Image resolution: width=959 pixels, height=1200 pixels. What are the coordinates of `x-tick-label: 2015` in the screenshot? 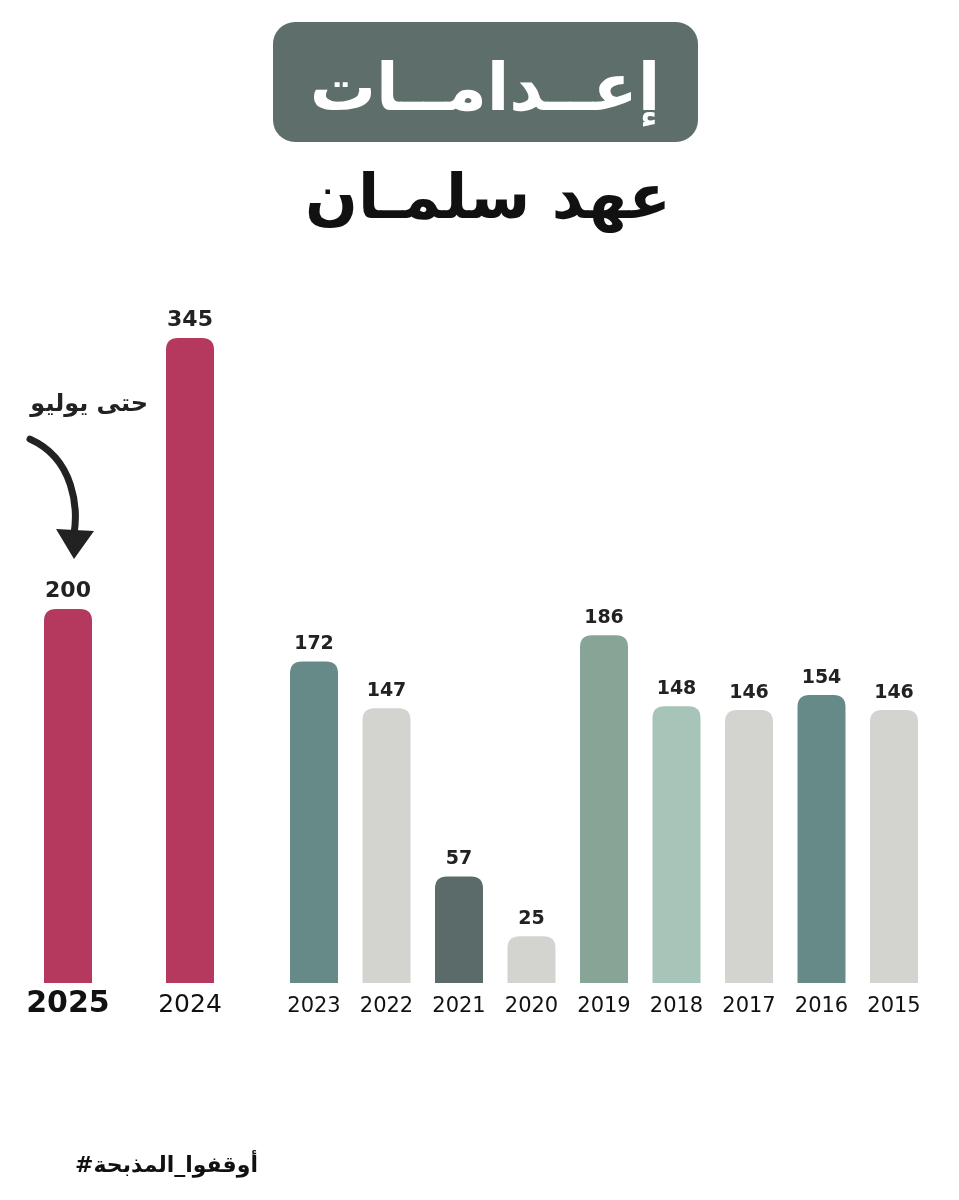 It's located at (894, 1005).